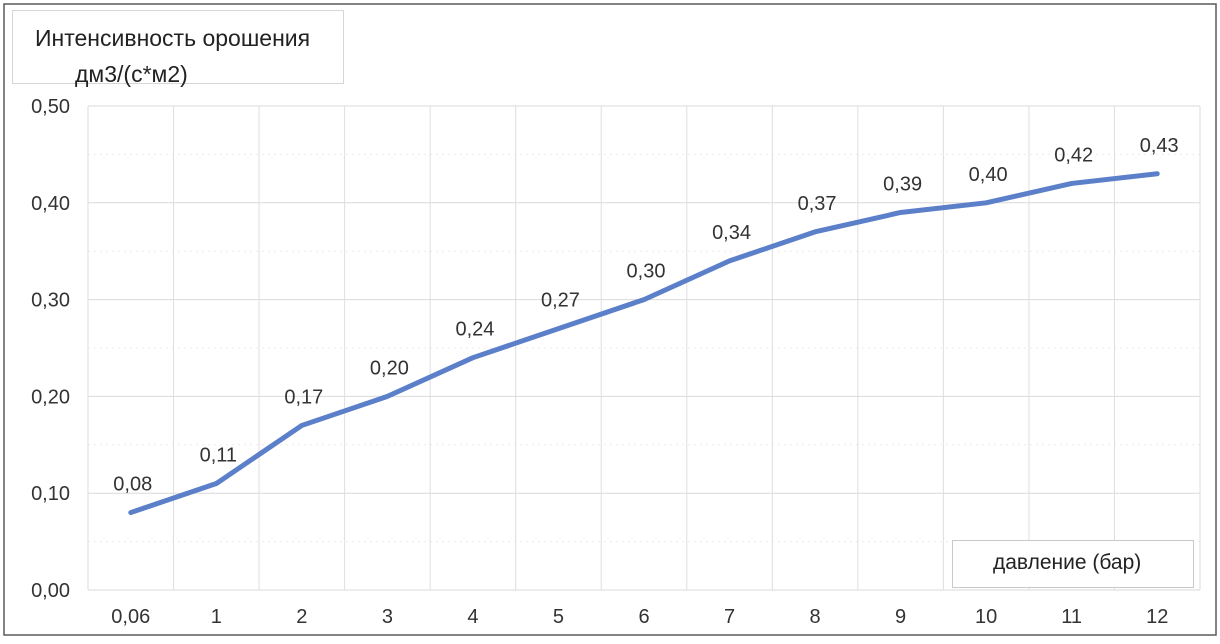 Image resolution: width=1220 pixels, height=644 pixels. Describe the element at coordinates (130, 617) in the screenshot. I see `x-tick-label: 0,06` at that location.